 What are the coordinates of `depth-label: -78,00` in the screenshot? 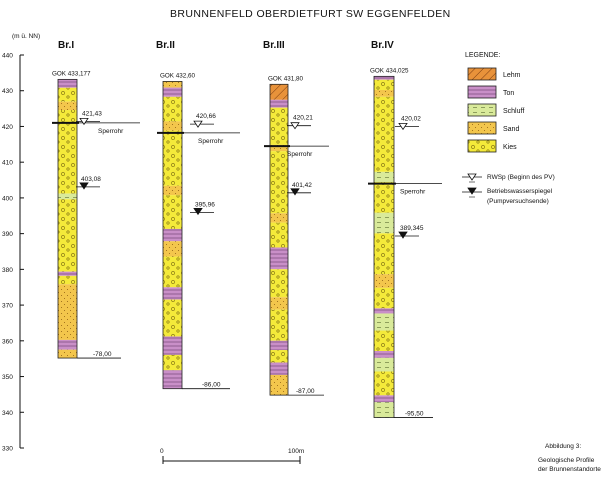 It's located at (102, 354).